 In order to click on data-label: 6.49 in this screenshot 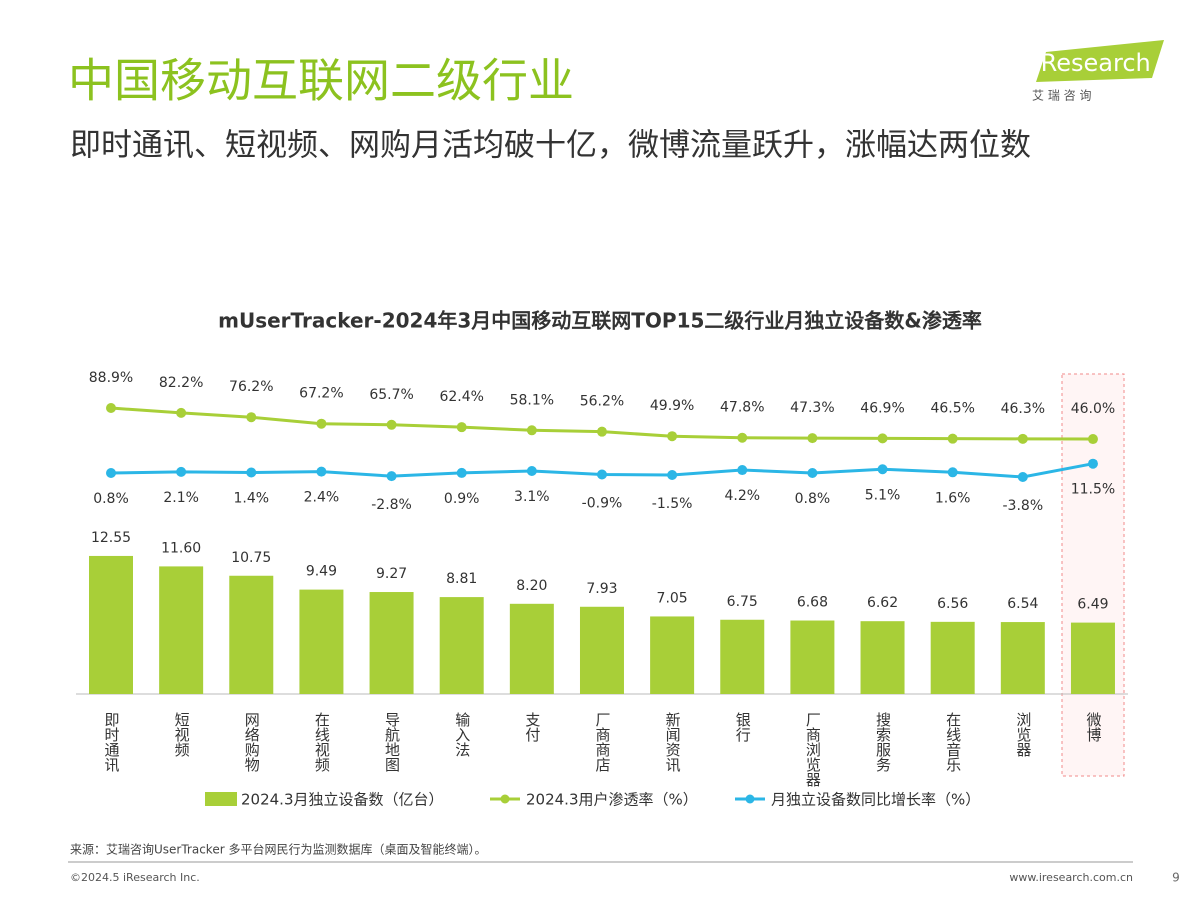, I will do `click(1092, 605)`.